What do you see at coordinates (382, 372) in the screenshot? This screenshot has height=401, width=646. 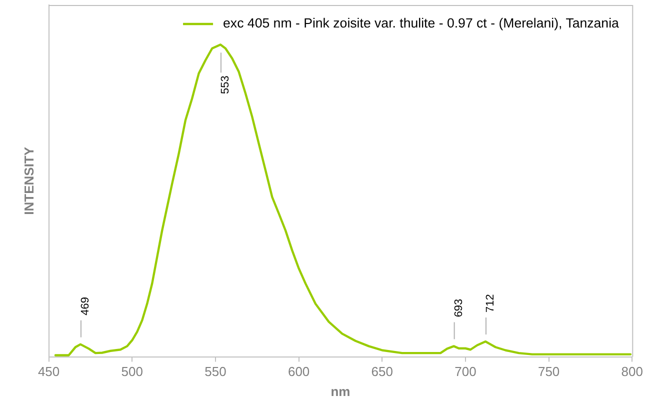 I see `x-tick-label: 650` at bounding box center [382, 372].